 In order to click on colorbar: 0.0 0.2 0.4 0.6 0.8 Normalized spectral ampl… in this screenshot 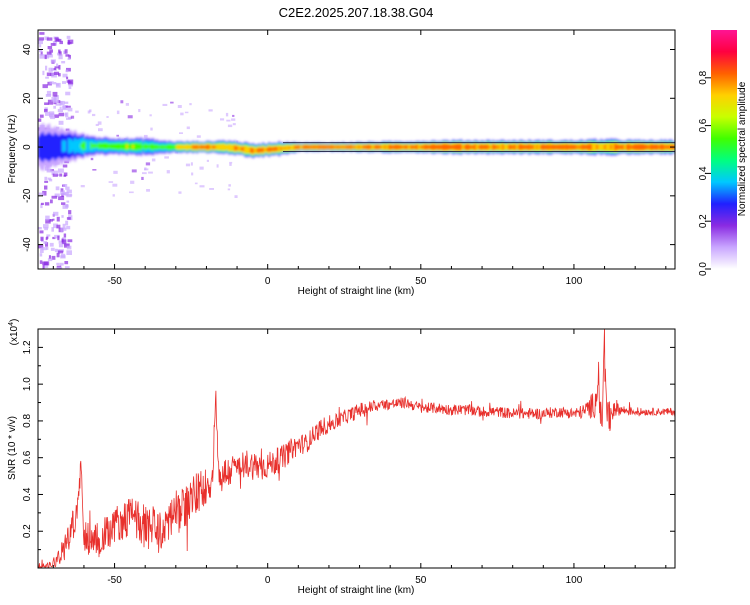, I will do `click(723, 153)`.